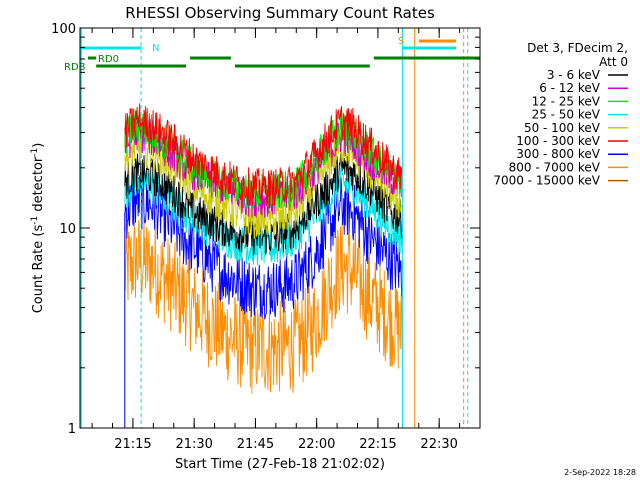 The width and height of the screenshot is (640, 480). What do you see at coordinates (566, 115) in the screenshot?
I see `legend-label: 25 - 50 keV` at bounding box center [566, 115].